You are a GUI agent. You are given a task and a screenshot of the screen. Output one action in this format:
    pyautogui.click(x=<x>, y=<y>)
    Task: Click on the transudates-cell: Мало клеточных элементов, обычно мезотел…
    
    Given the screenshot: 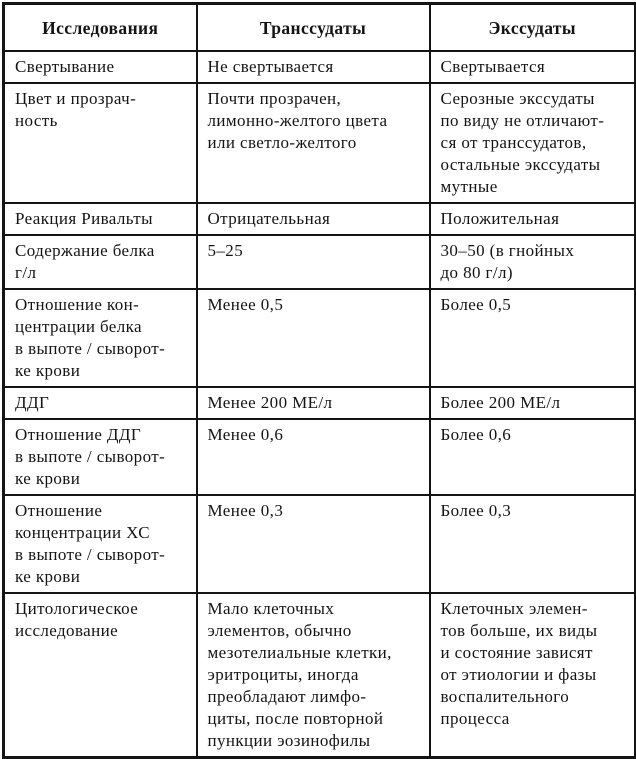 What is the action you would take?
    pyautogui.click(x=313, y=675)
    